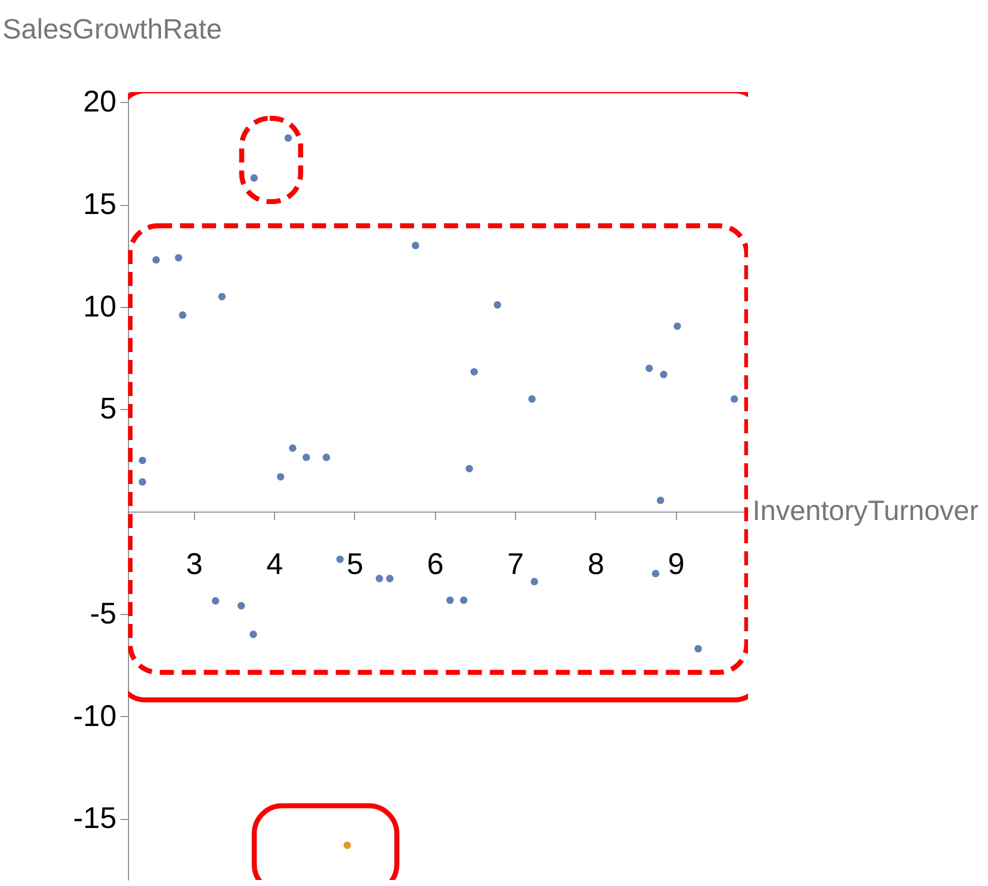 Image resolution: width=988 pixels, height=886 pixels. What do you see at coordinates (108, 409) in the screenshot?
I see `y-tick-label: 5` at bounding box center [108, 409].